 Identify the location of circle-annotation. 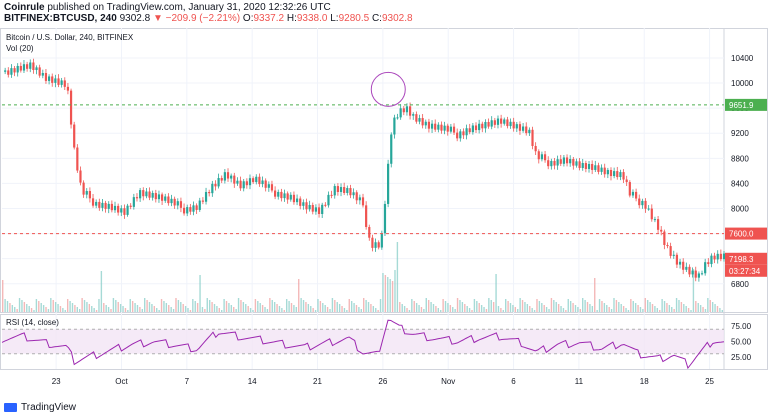
(388, 89).